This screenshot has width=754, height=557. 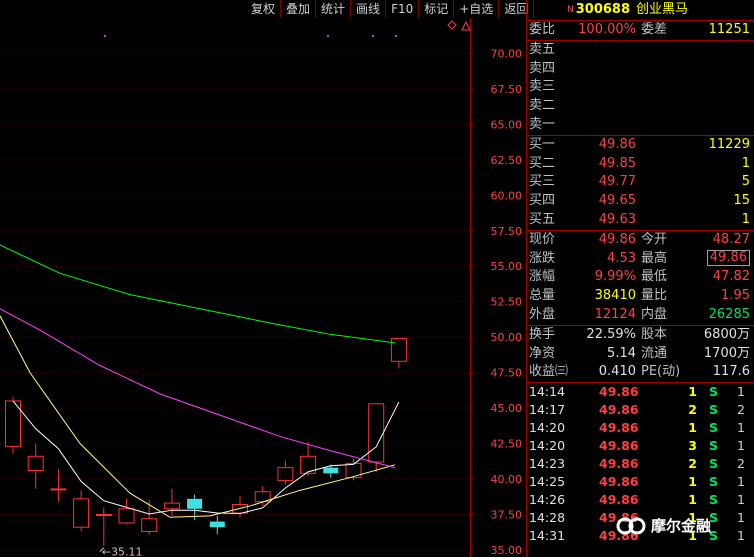 What do you see at coordinates (477, 9) in the screenshot?
I see `toolbar-button-6: +自选` at bounding box center [477, 9].